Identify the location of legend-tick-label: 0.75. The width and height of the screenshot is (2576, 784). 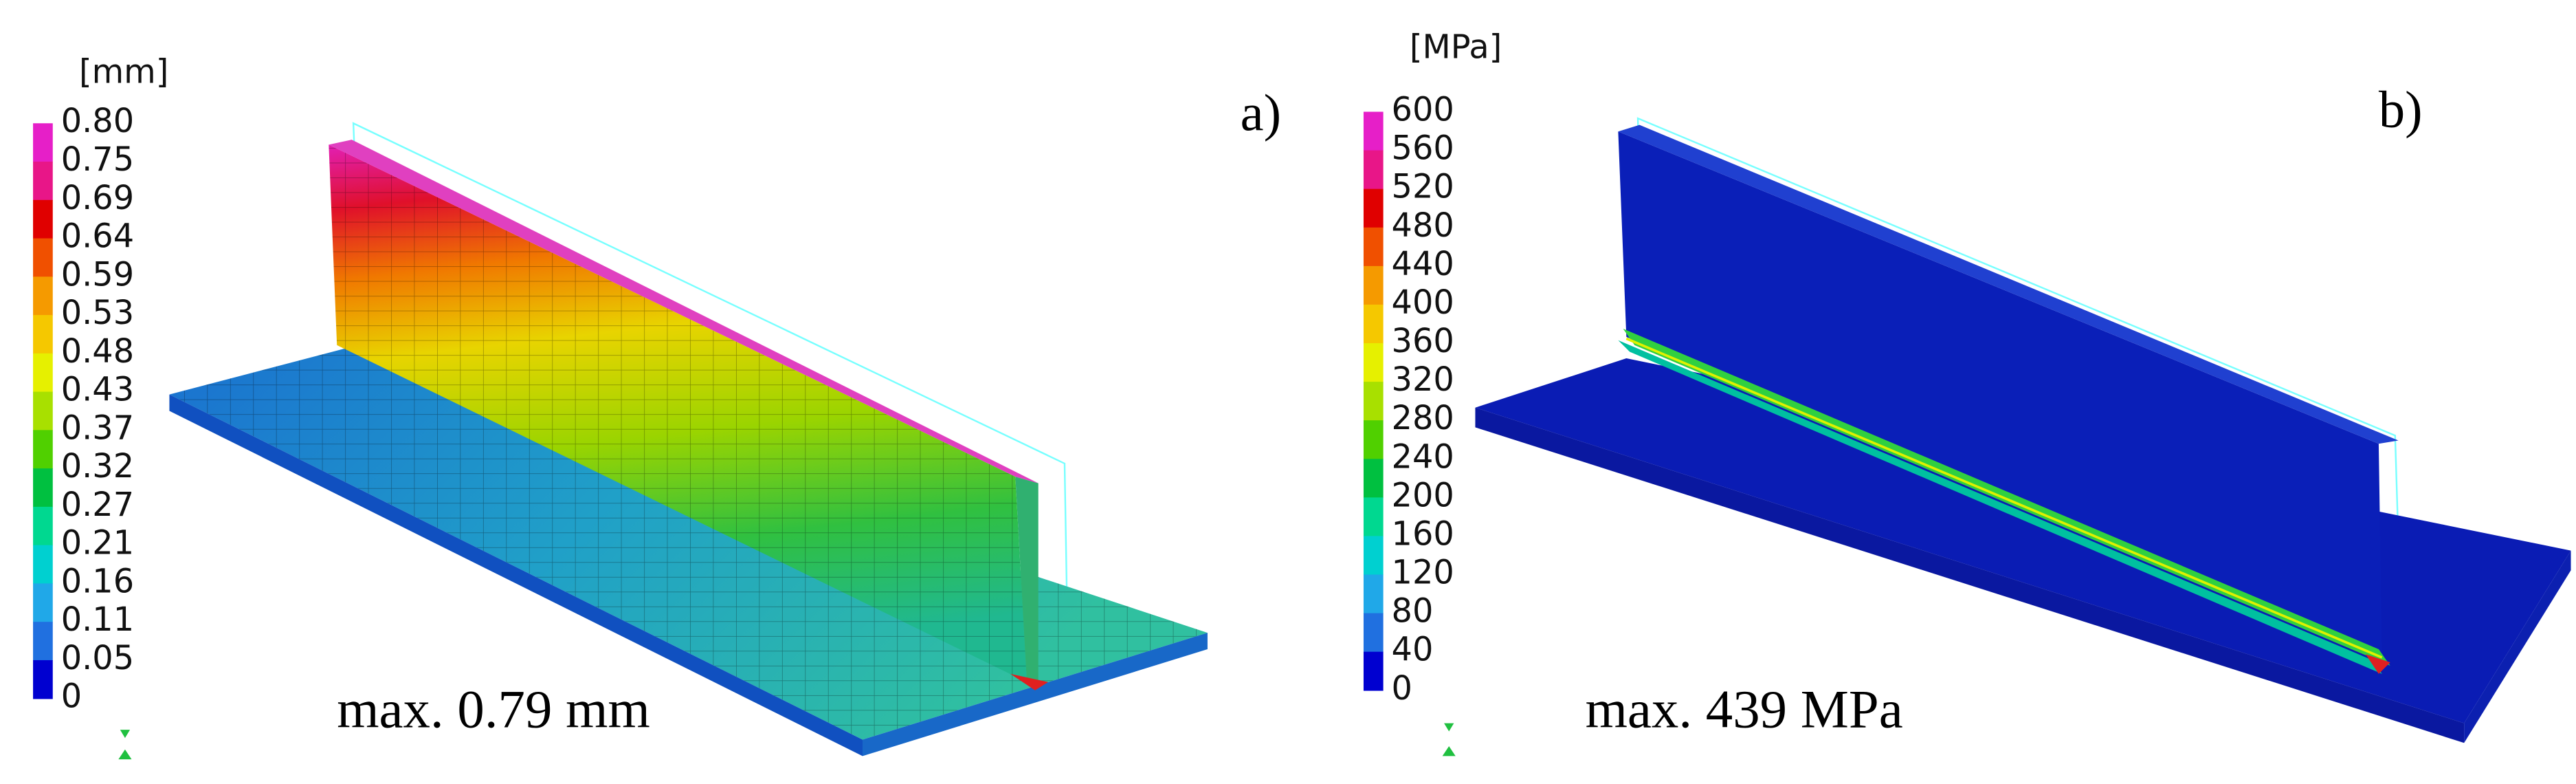
(97, 160).